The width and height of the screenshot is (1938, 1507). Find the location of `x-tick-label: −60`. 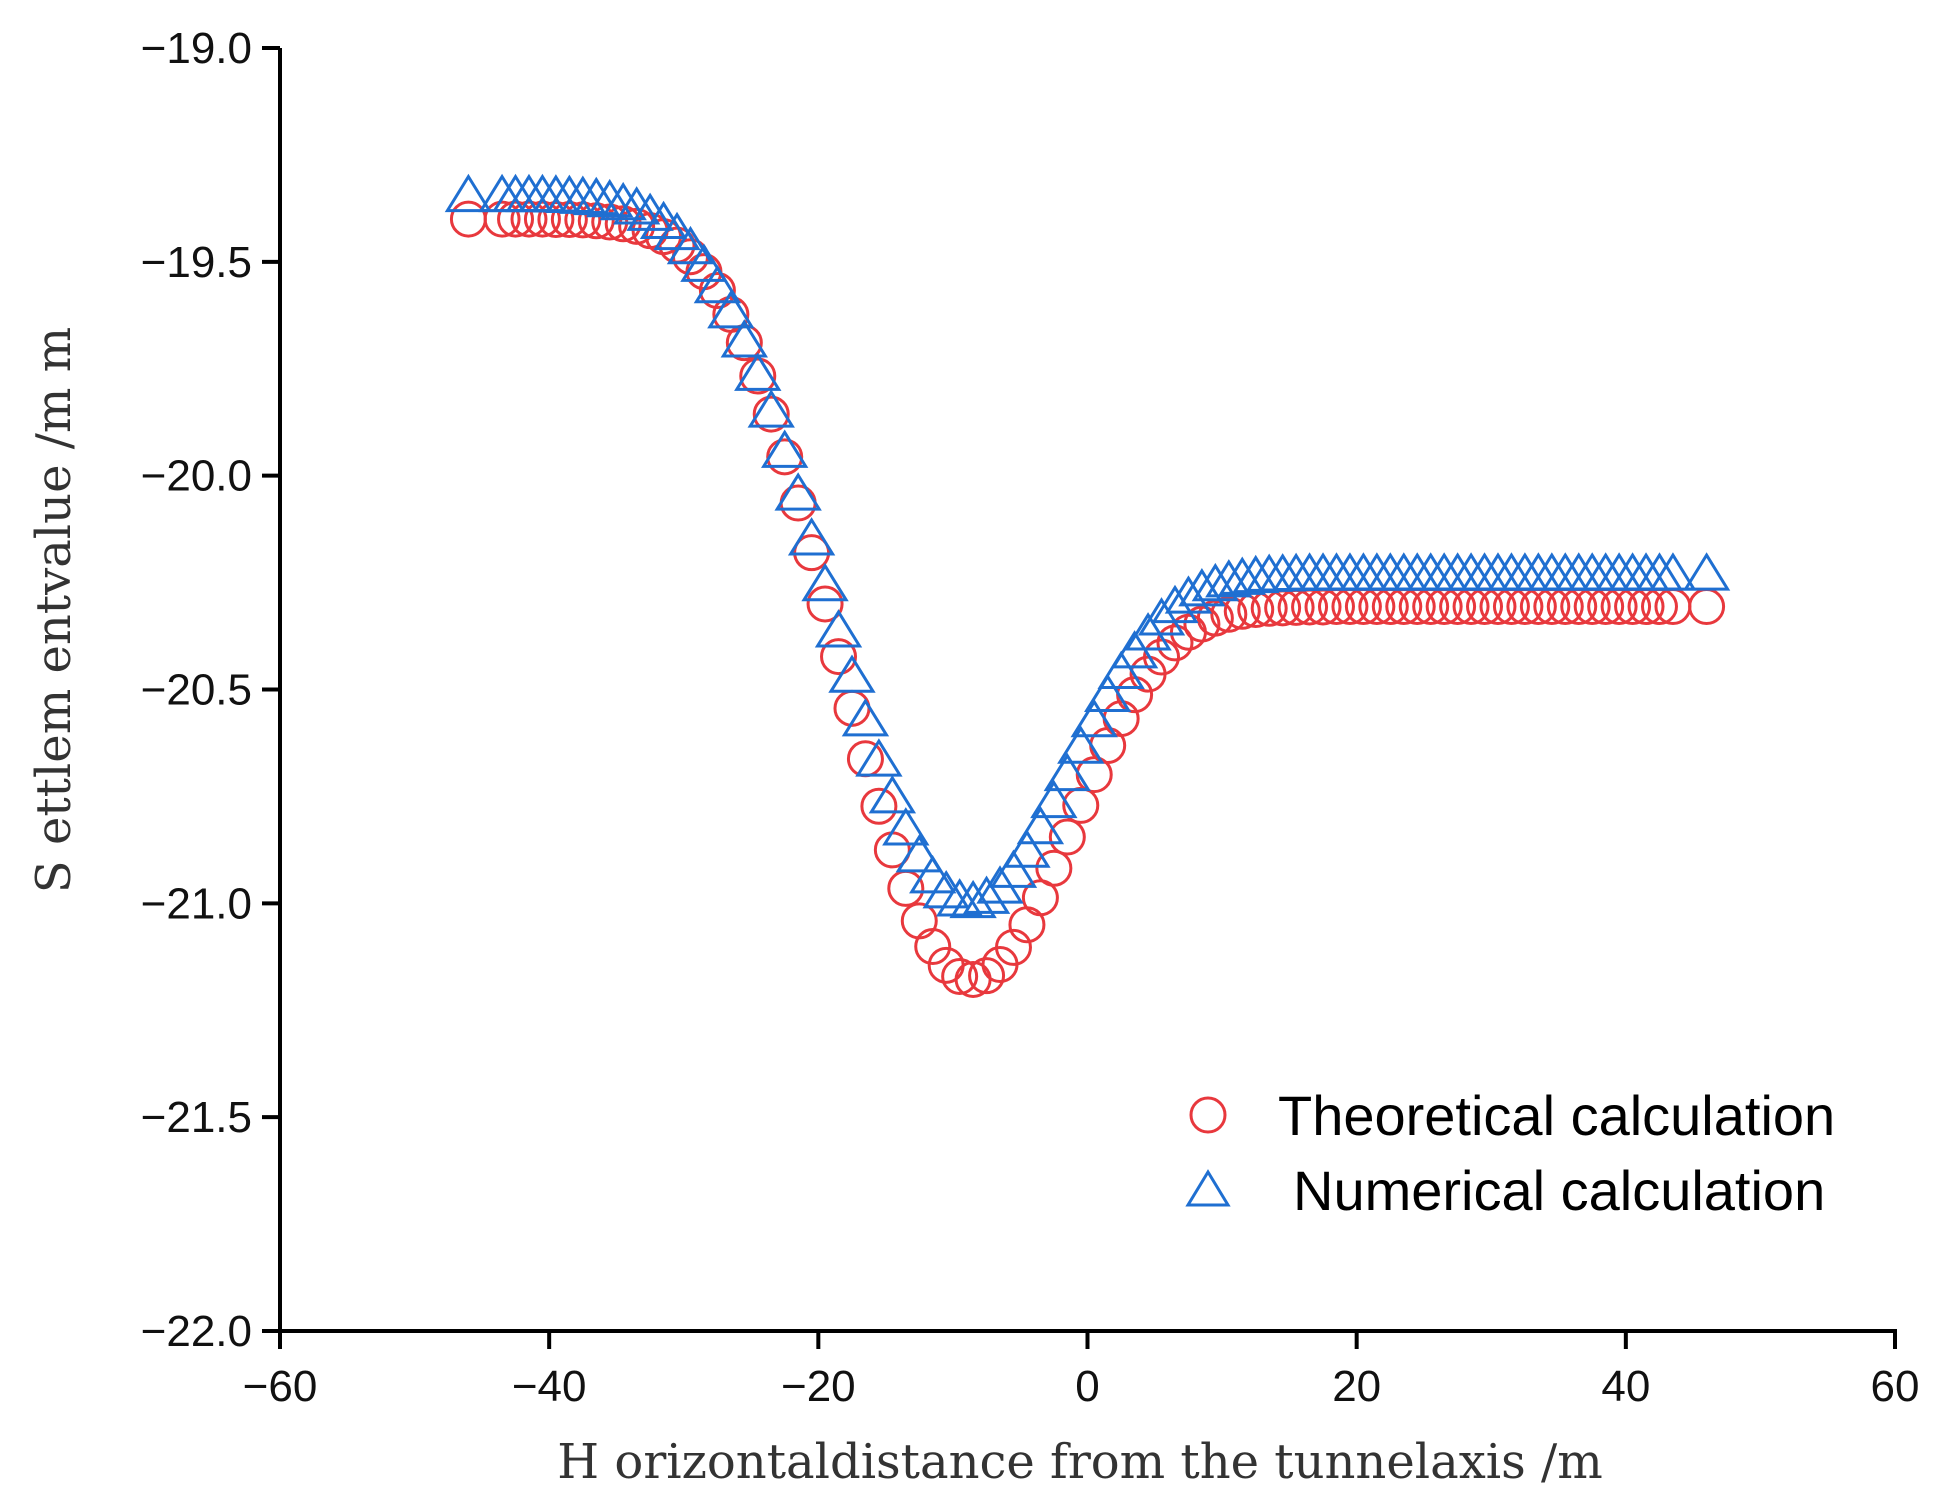

x-tick-label: −60 is located at coordinates (280, 1386).